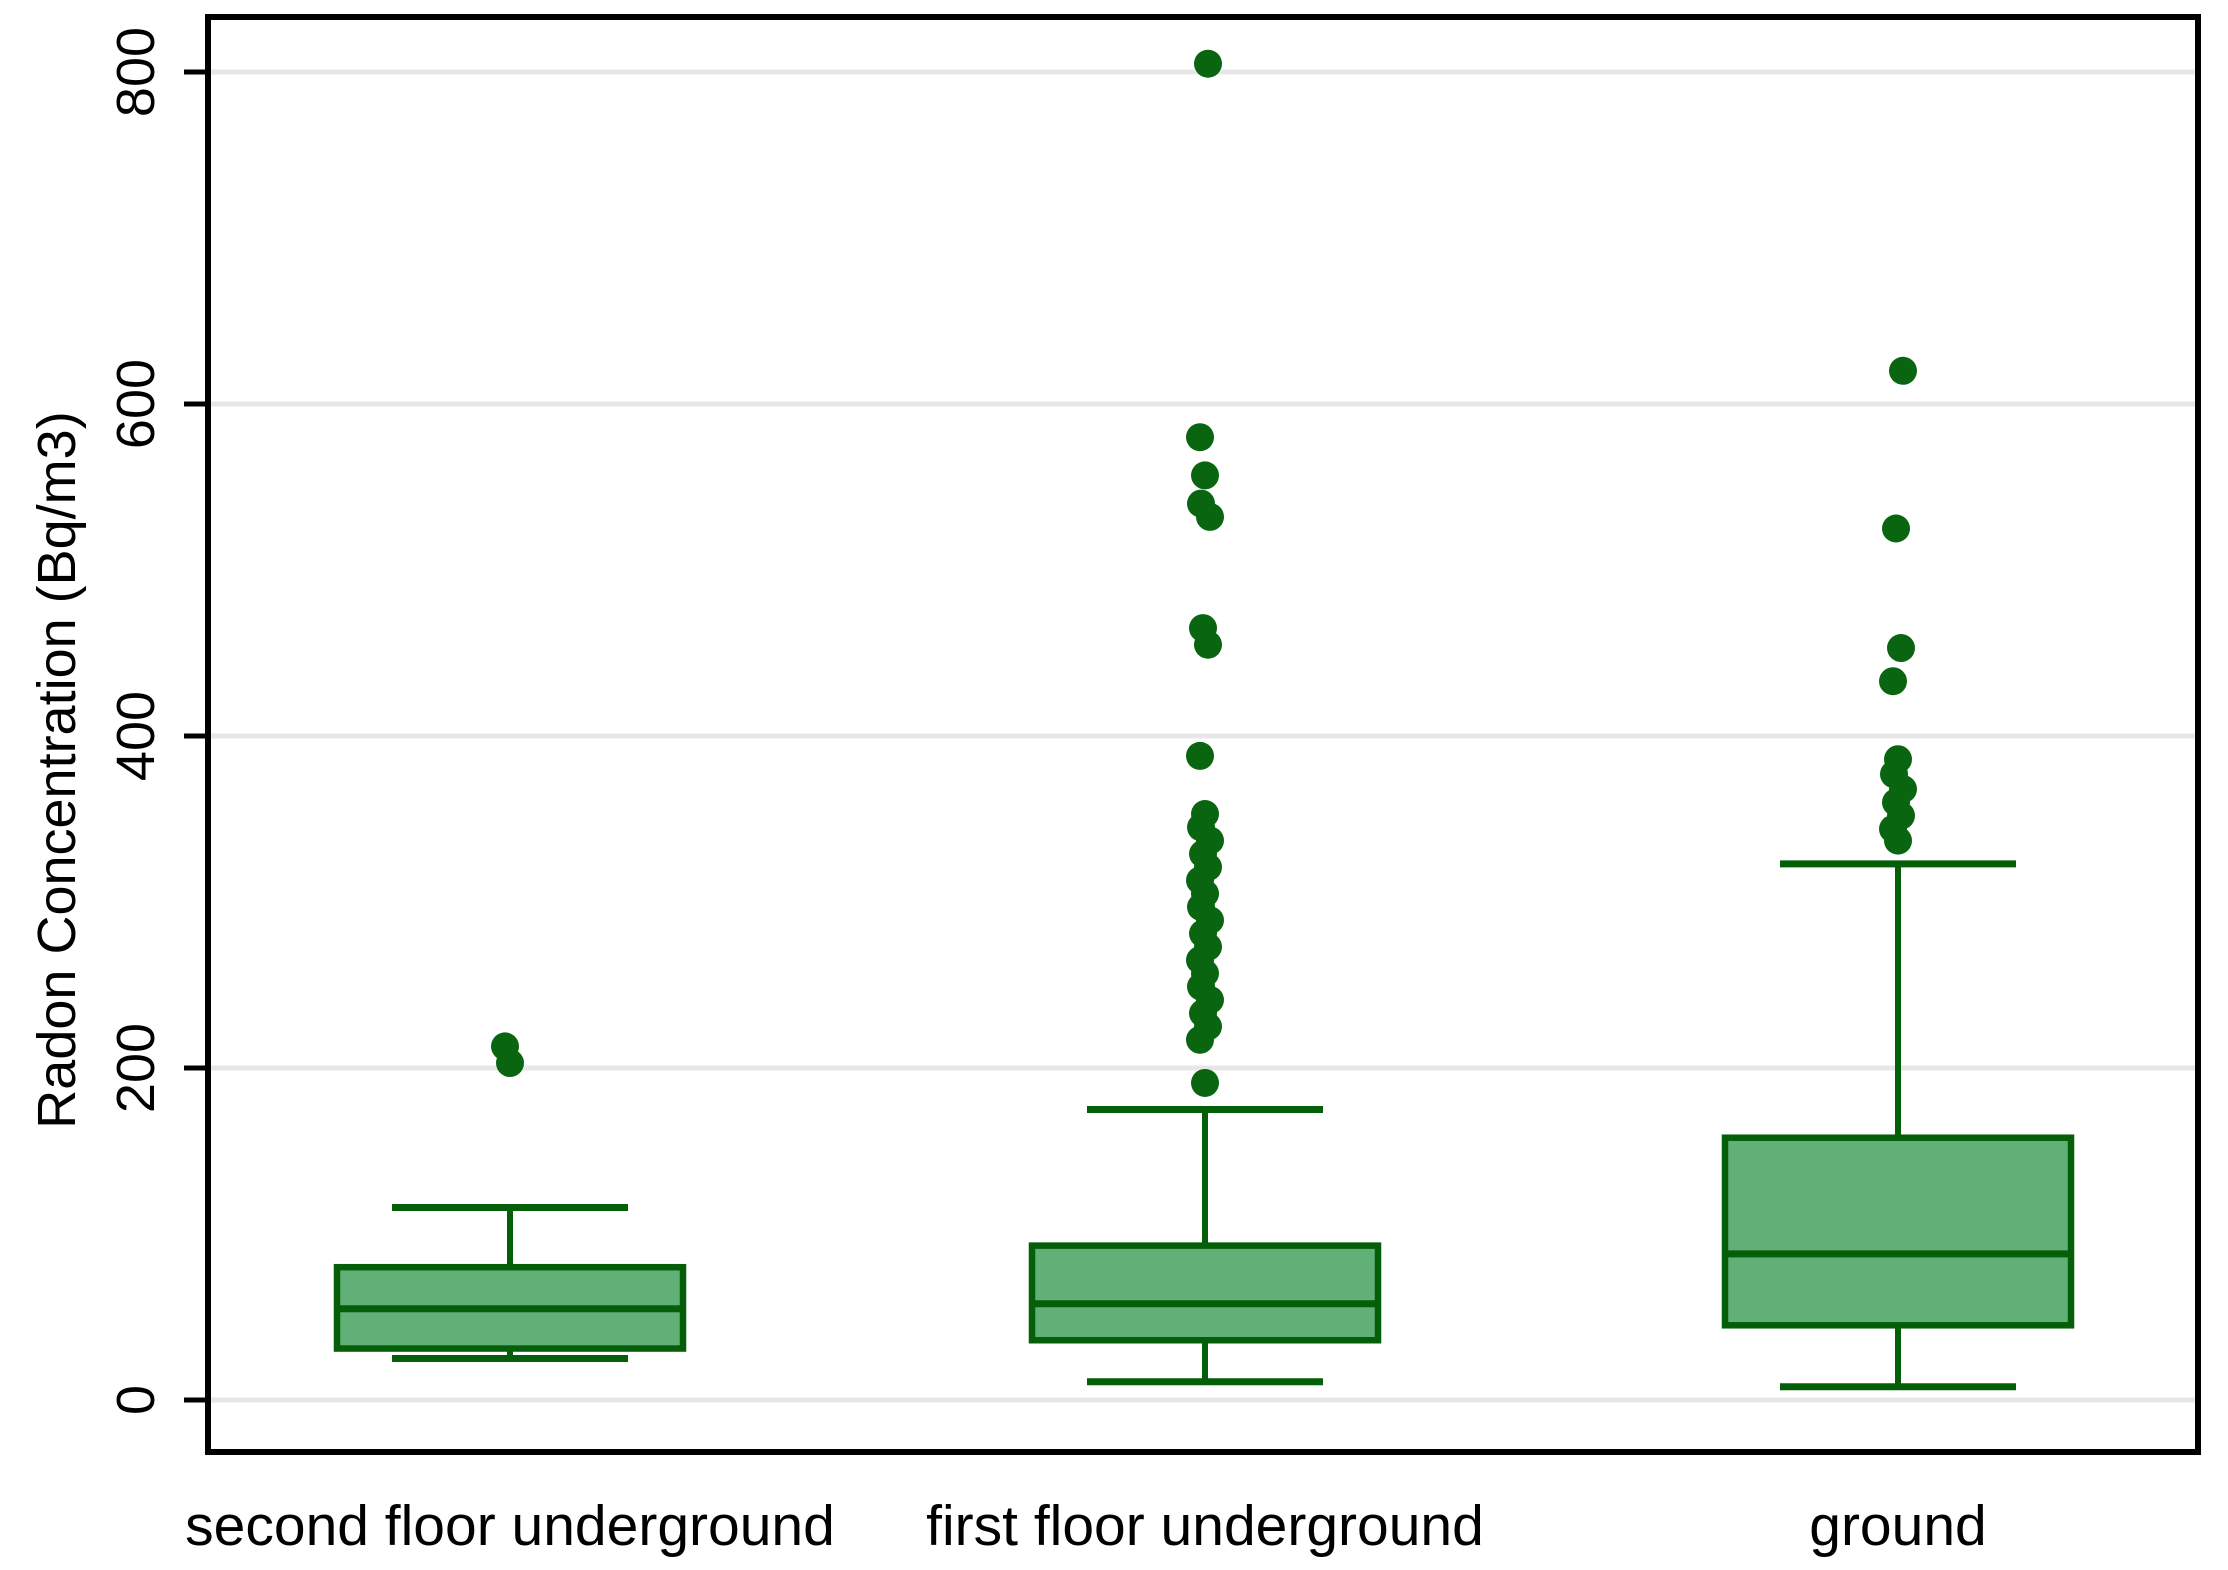 This screenshot has width=2228, height=1570. I want to click on y-tick-label: 800, so click(136, 72).